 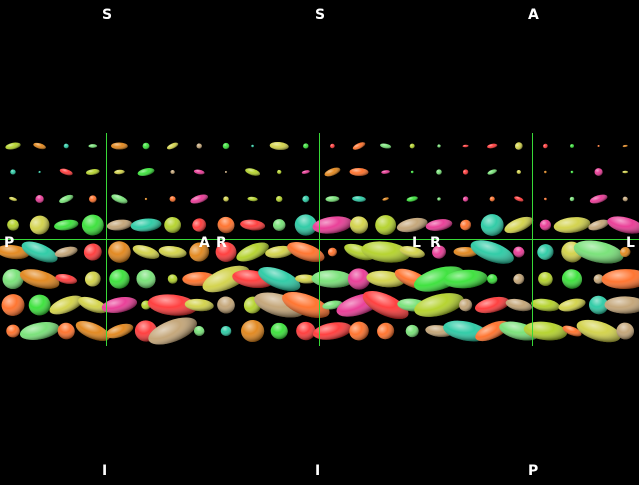 What do you see at coordinates (9, 243) in the screenshot?
I see `orientation-label-left-1: P` at bounding box center [9, 243].